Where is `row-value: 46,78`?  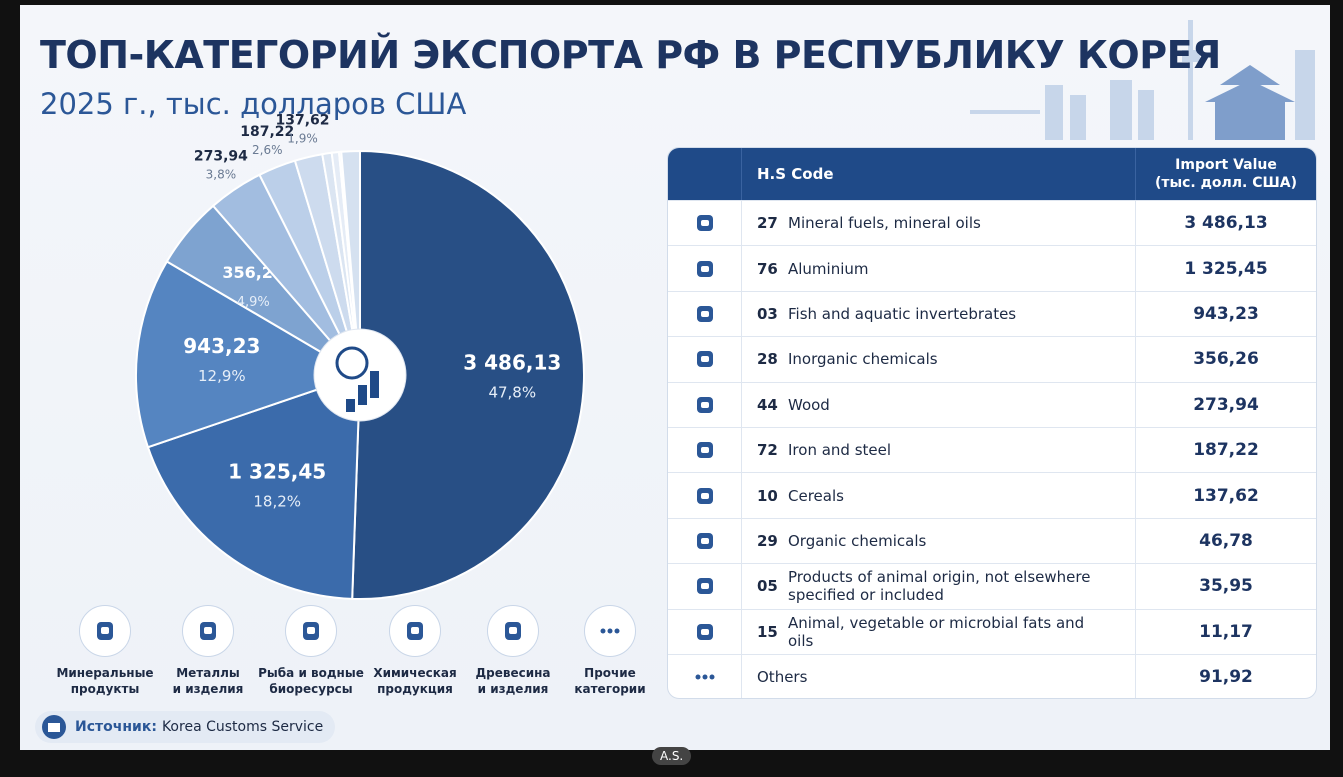
row-value: 46,78 is located at coordinates (1226, 540).